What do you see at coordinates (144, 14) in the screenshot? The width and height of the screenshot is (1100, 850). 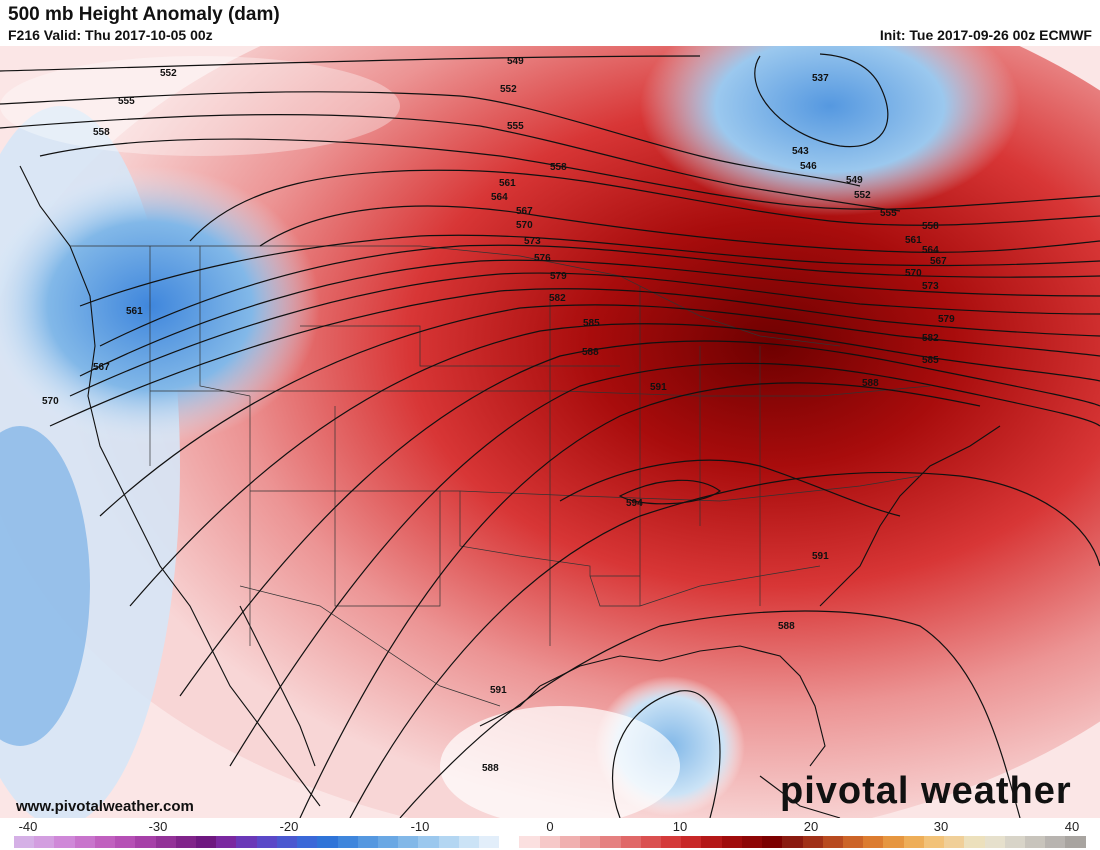 I see `map-title: 500 mb Height Anomaly (dam)` at bounding box center [144, 14].